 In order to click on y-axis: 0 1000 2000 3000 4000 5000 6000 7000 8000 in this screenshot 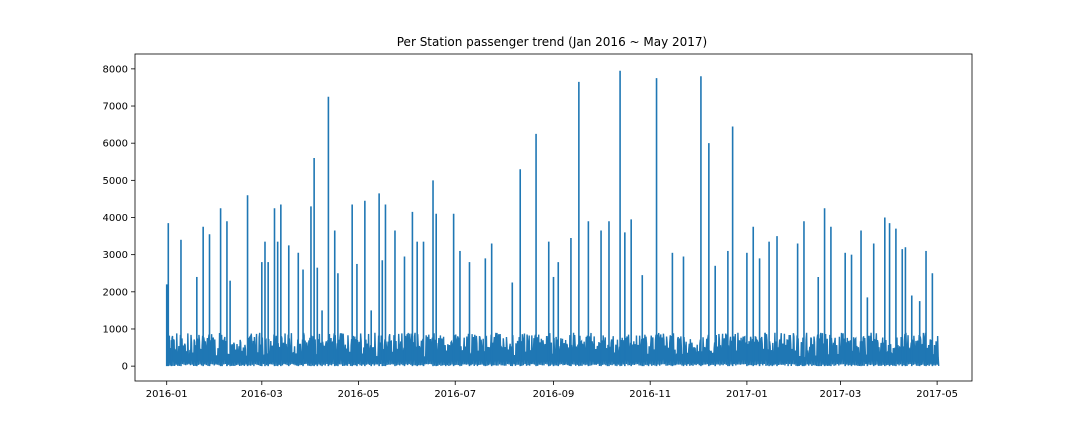, I will do `click(119, 218)`.